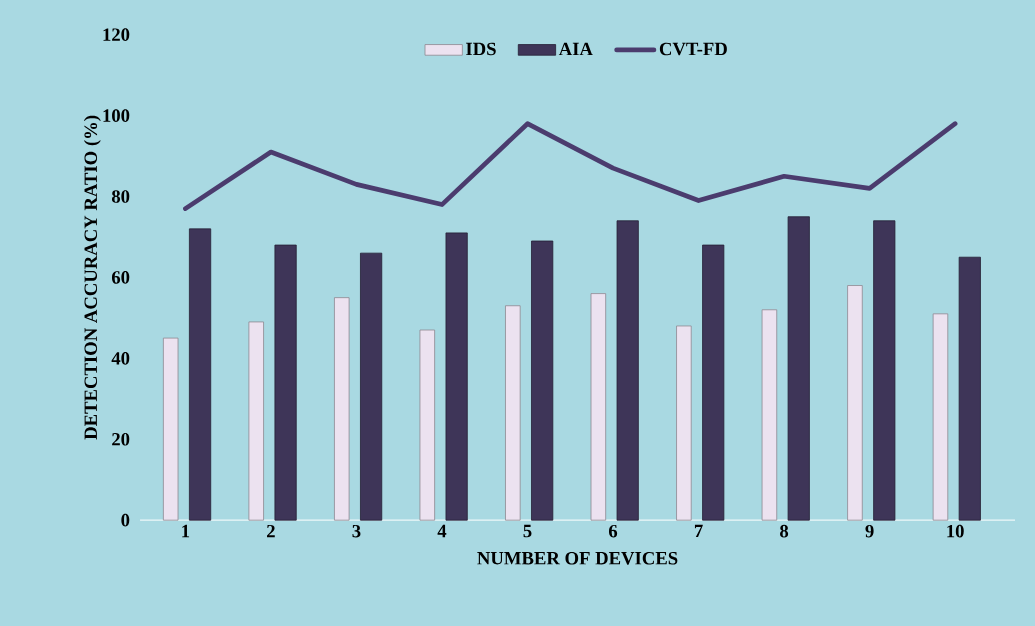 The image size is (1035, 626). Describe the element at coordinates (356, 531) in the screenshot. I see `x-tick-label: 3` at that location.